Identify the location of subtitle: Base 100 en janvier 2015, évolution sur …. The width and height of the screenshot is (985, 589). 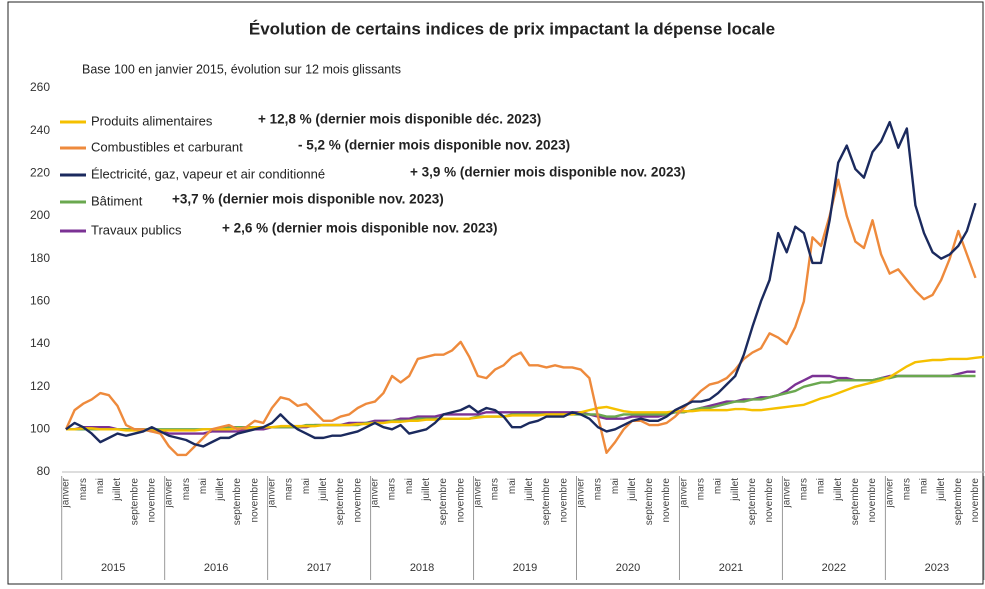
(241, 69).